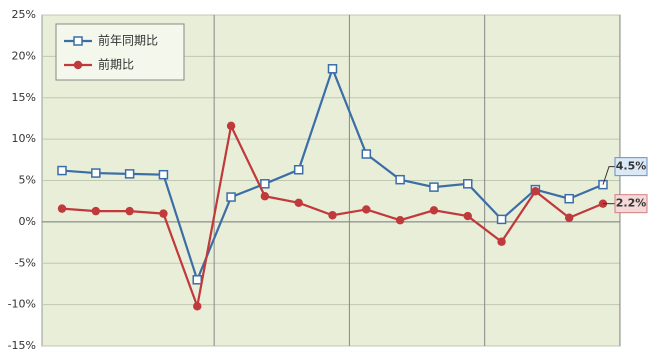 The image size is (649, 349). I want to click on value-label: 4.5%, so click(631, 166).